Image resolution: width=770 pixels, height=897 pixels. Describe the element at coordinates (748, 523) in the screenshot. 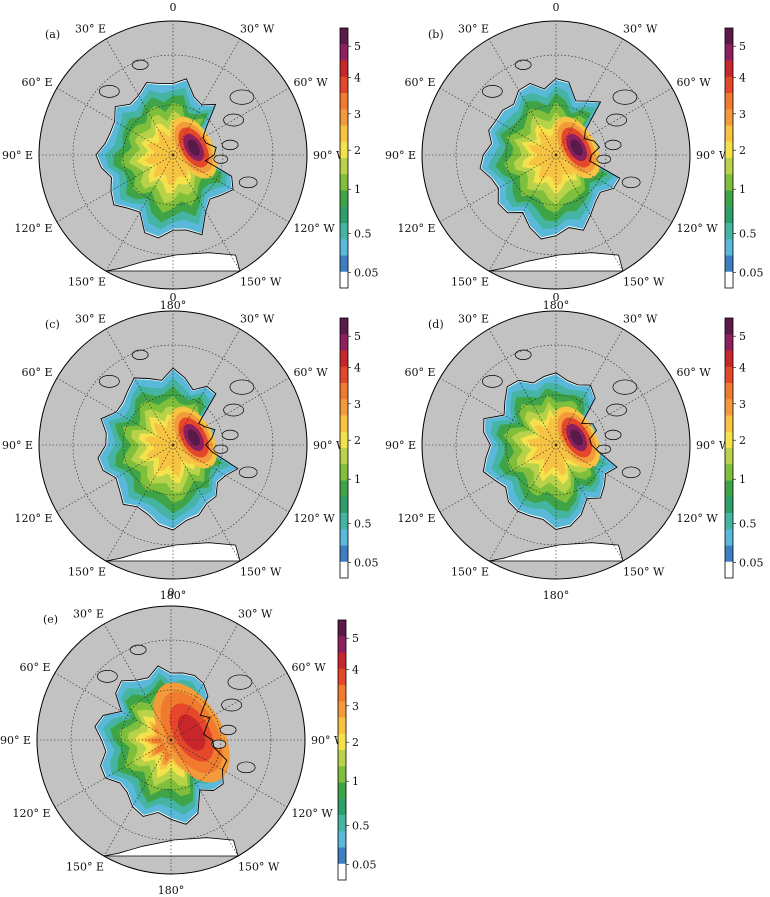

I see `colorbar-tick-label: 0.5` at that location.